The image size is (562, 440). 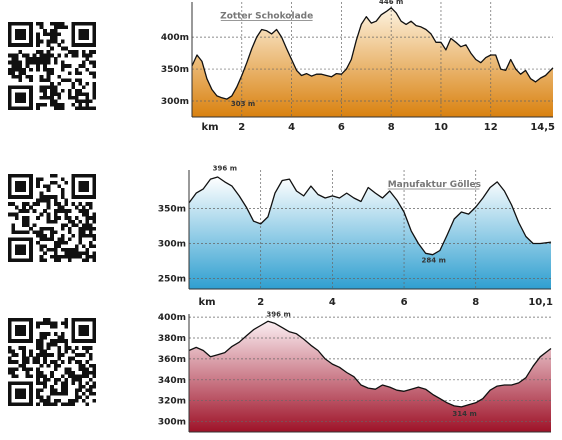 What do you see at coordinates (464, 414) in the screenshot?
I see `elevation-point-label: 314 m` at bounding box center [464, 414].